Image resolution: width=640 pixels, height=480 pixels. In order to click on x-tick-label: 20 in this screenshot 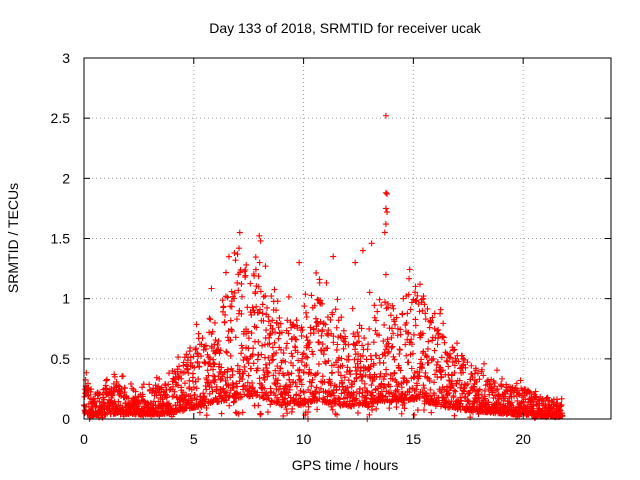, I will do `click(523, 439)`.